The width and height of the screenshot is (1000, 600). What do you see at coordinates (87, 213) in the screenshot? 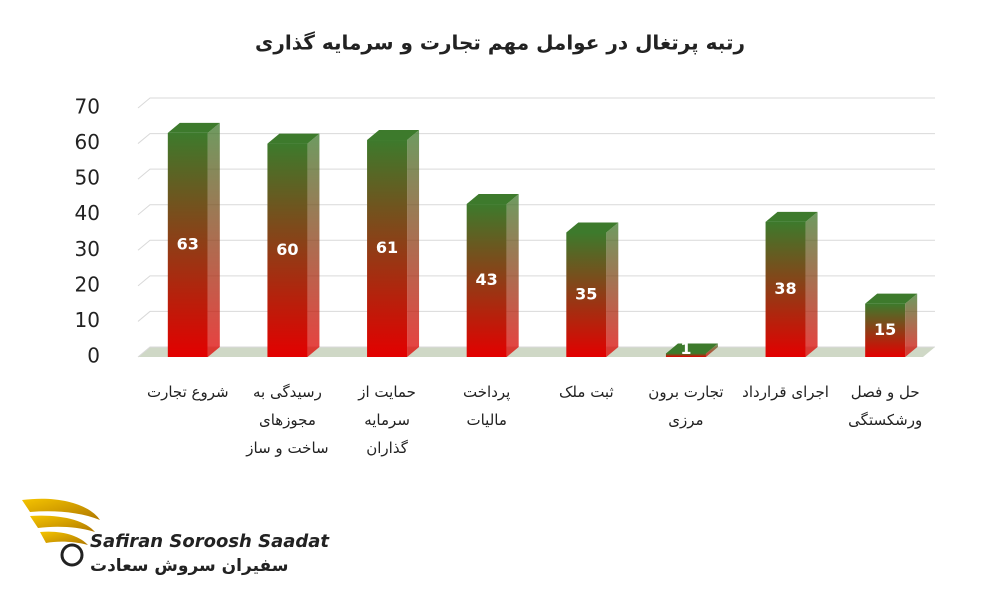
I see `y-tick-label: 40` at bounding box center [87, 213].